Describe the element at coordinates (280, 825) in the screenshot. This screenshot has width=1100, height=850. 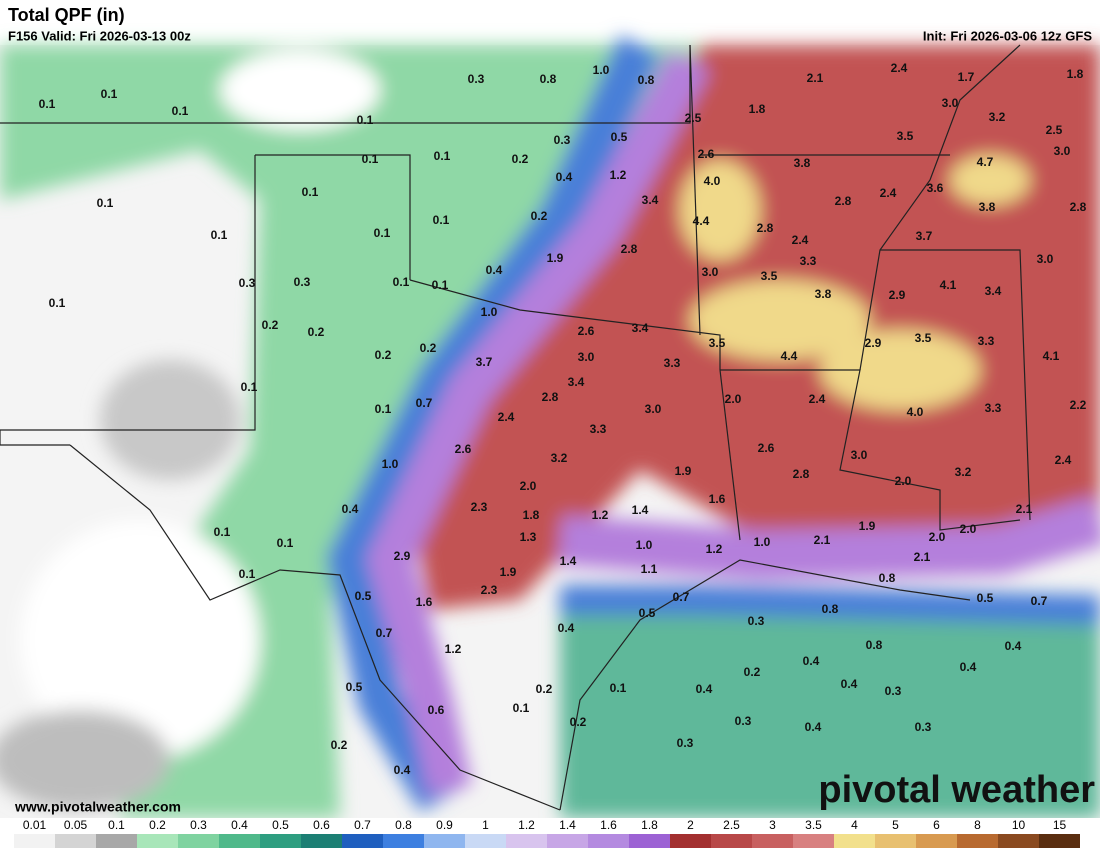
I see `colorbar-label: 0.5` at that location.